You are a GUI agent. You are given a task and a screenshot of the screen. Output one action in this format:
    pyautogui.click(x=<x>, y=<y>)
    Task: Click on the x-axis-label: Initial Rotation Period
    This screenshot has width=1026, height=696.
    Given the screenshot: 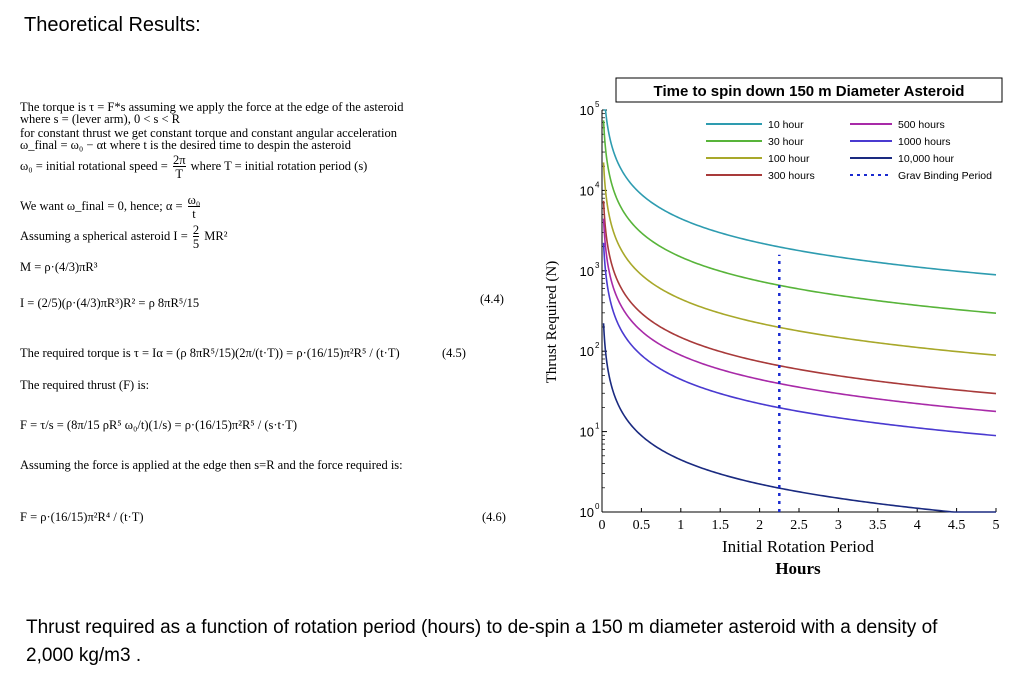 What is the action you would take?
    pyautogui.click(x=798, y=546)
    